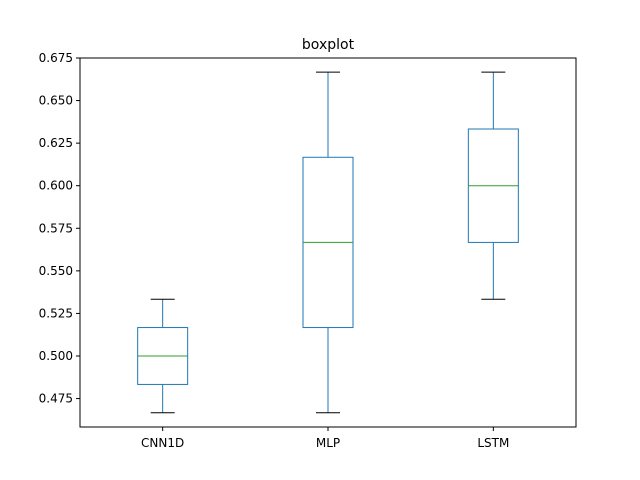 Image resolution: width=640 pixels, height=480 pixels. I want to click on box-cnn1d, so click(163, 356).